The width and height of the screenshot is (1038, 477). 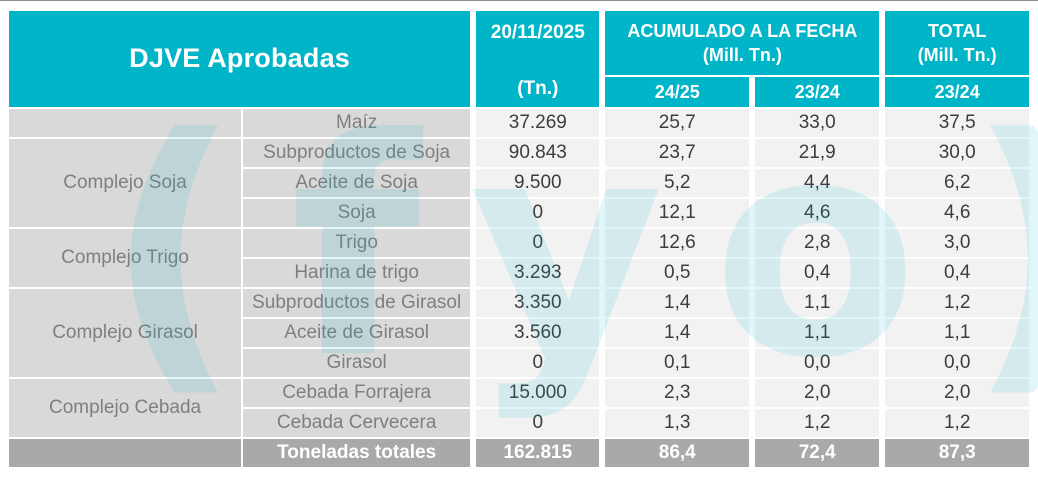 I want to click on value-cell-2324: 33,0, so click(x=816, y=123).